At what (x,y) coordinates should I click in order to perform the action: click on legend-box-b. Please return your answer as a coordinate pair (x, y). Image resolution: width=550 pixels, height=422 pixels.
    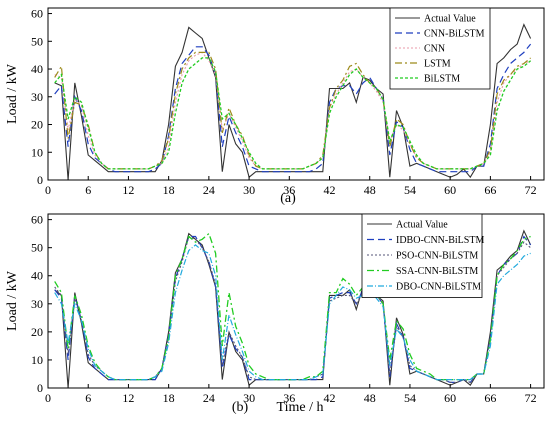
    Looking at the image, I should click on (422, 255).